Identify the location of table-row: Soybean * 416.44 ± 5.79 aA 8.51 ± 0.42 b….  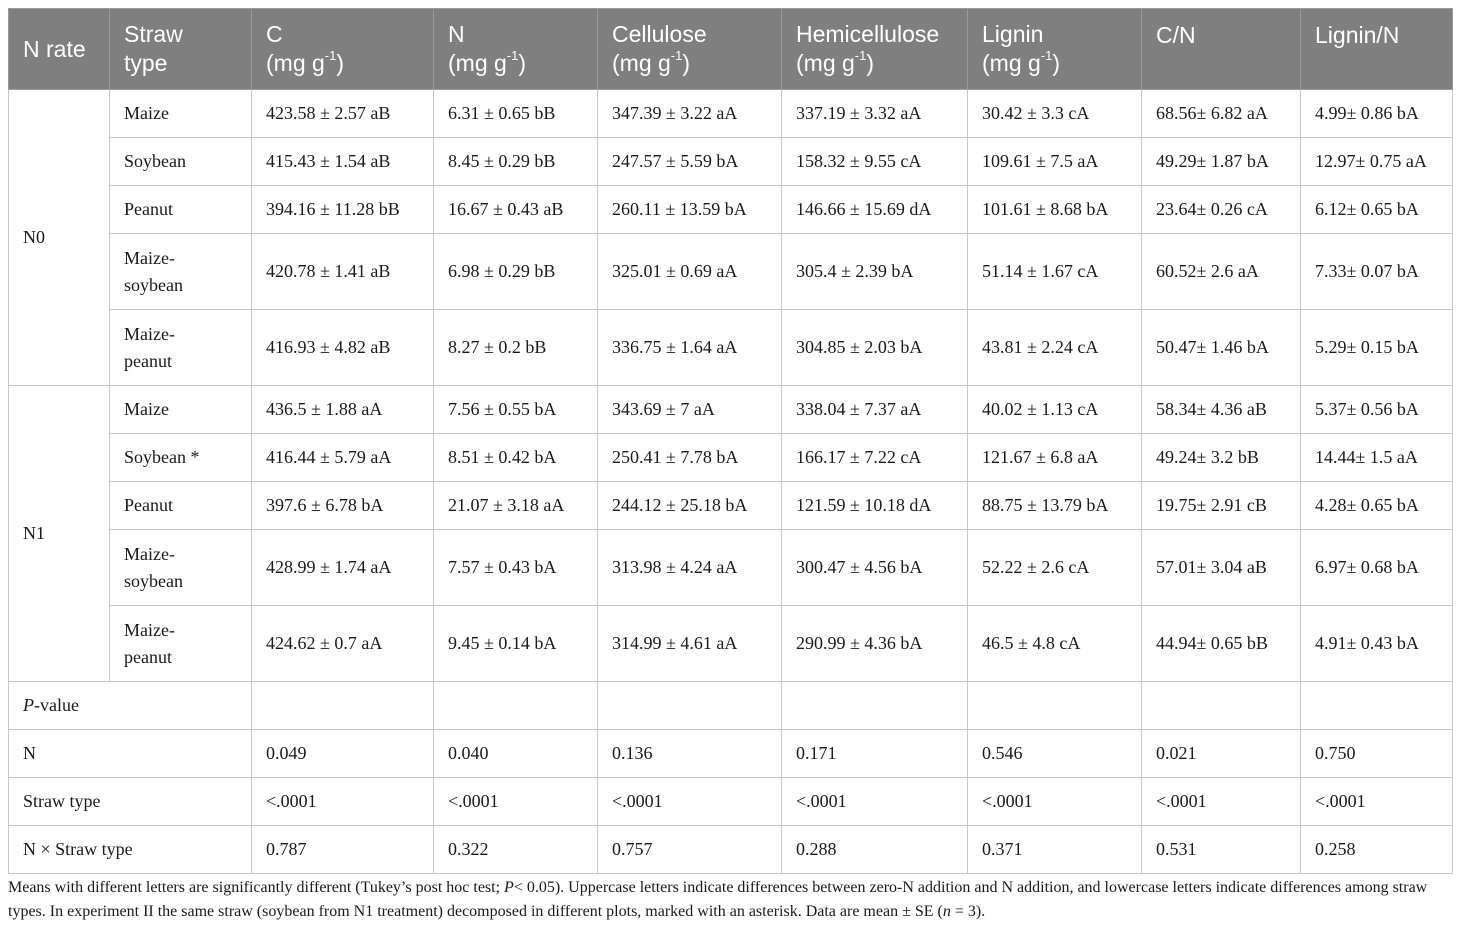
(731, 457).